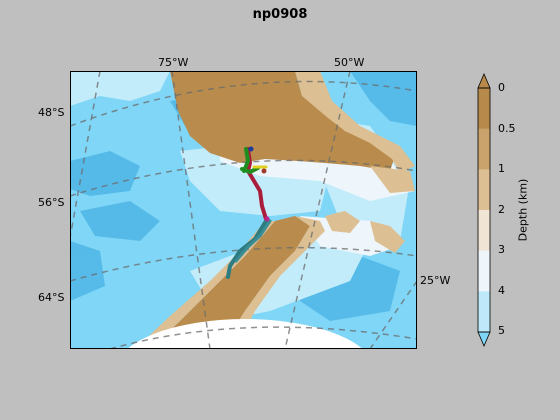 The image size is (560, 420). I want to click on depth-colorbar, so click(484, 210).